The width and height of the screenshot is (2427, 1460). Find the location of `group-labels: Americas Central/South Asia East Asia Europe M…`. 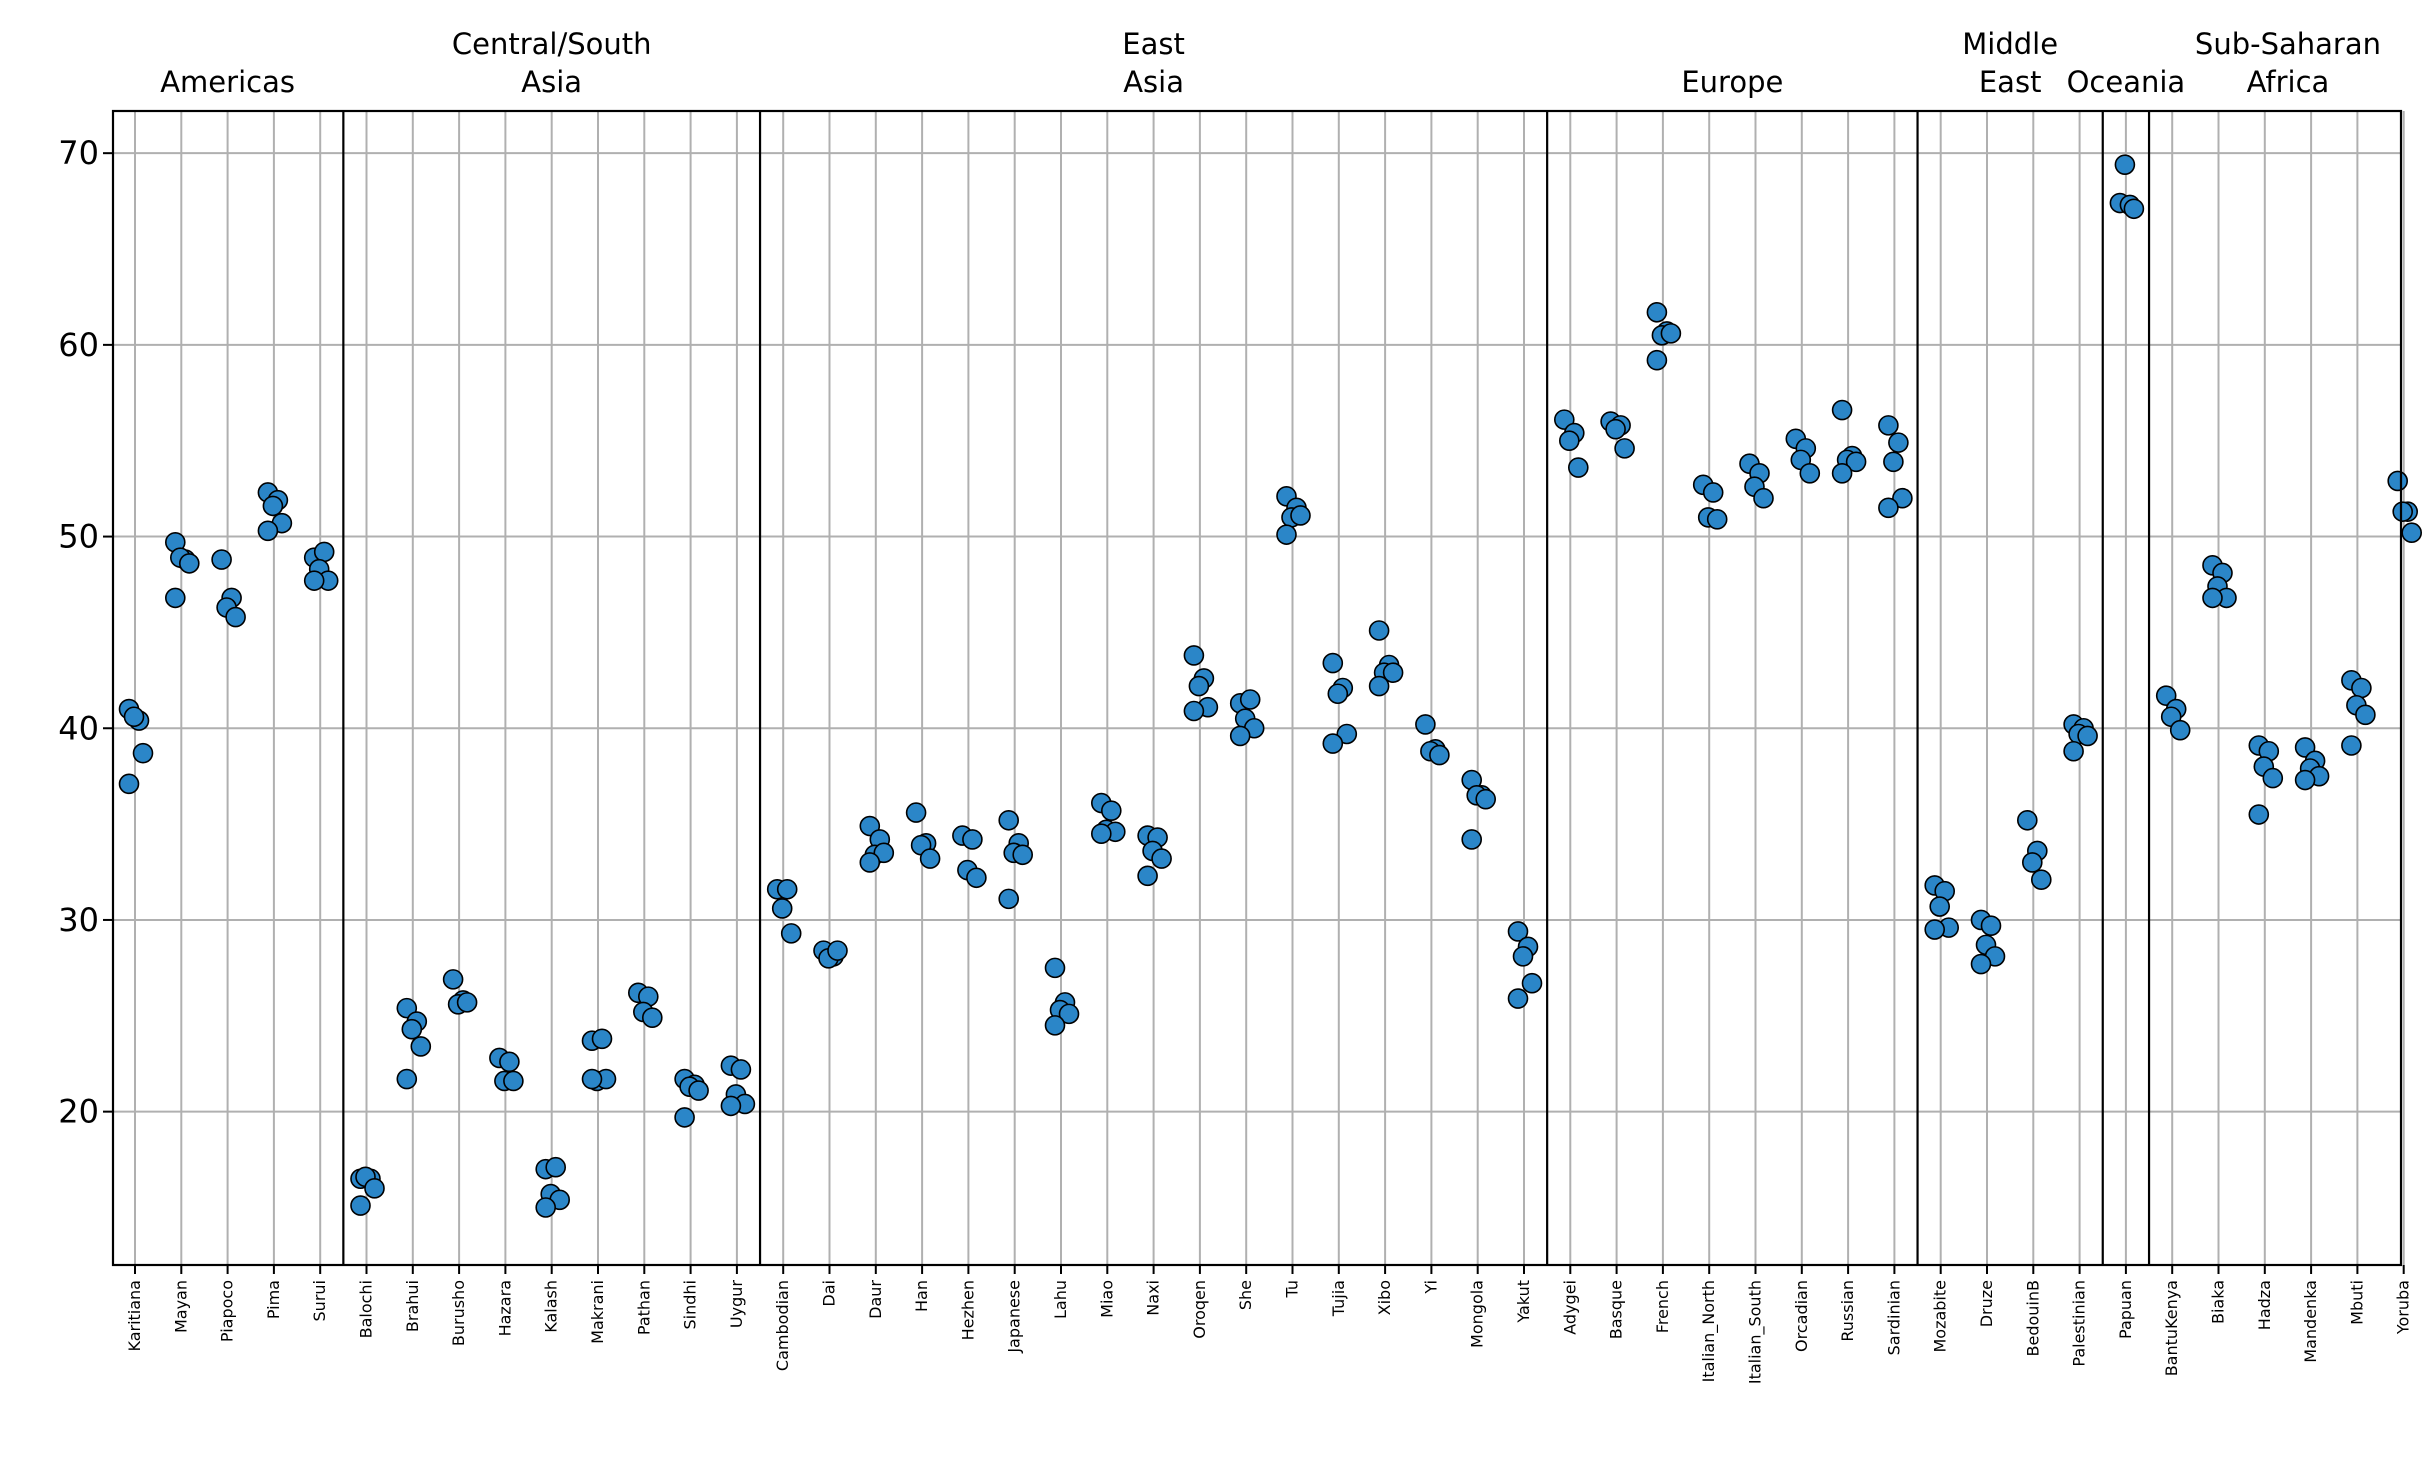

group-labels: Americas Central/South Asia East Asia Europe M… is located at coordinates (1270, 63).